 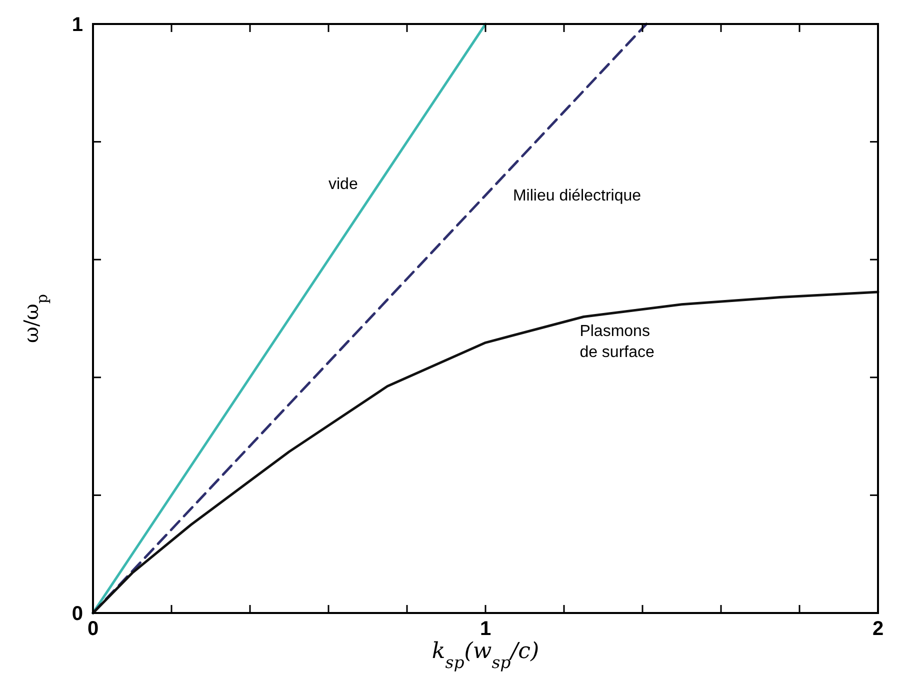 What do you see at coordinates (93, 629) in the screenshot?
I see `x-tick-label: 0` at bounding box center [93, 629].